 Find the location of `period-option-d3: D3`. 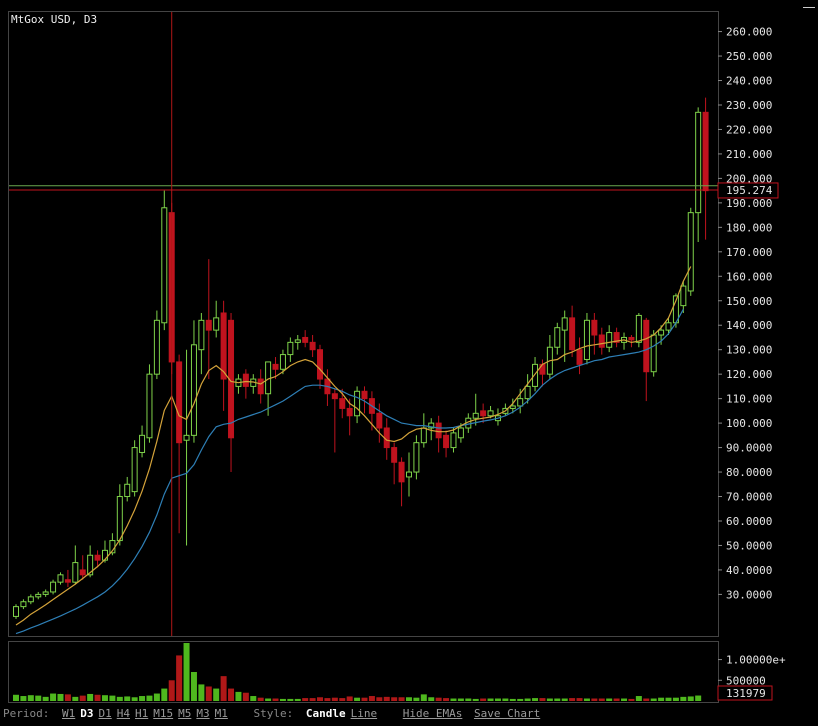

period-option-d3: D3 is located at coordinates (87, 713).